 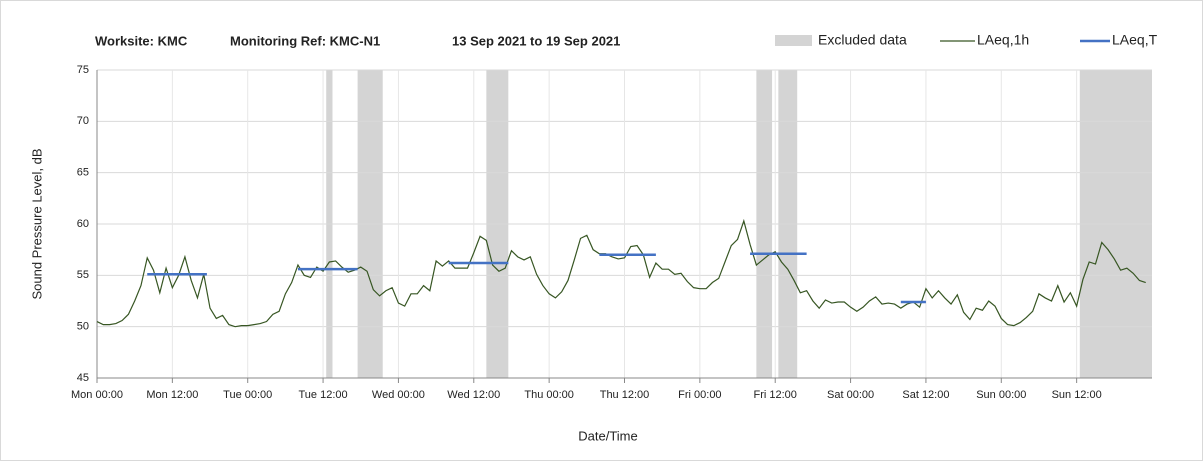 What do you see at coordinates (247, 395) in the screenshot?
I see `x-tick-label: Tue 00:00` at bounding box center [247, 395].